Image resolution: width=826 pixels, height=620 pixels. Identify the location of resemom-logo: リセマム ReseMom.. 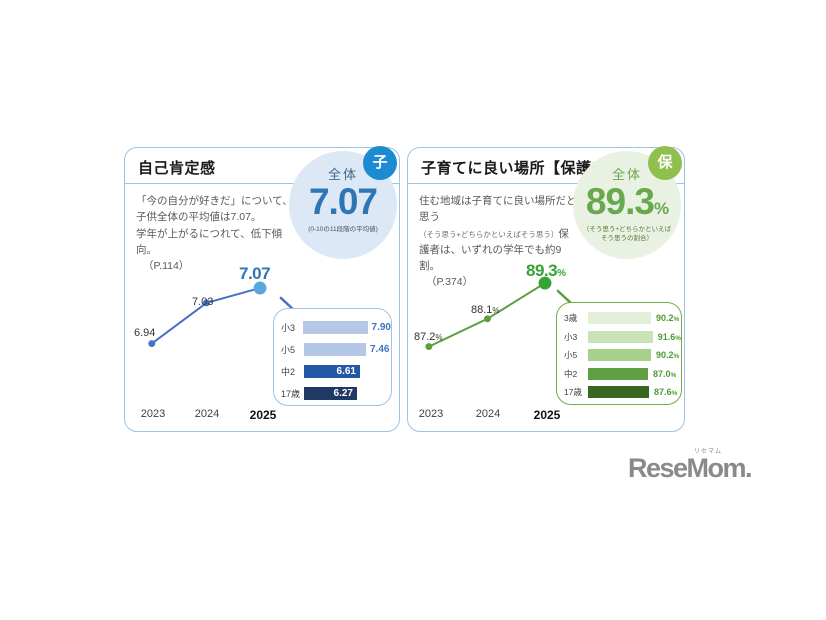
(690, 467).